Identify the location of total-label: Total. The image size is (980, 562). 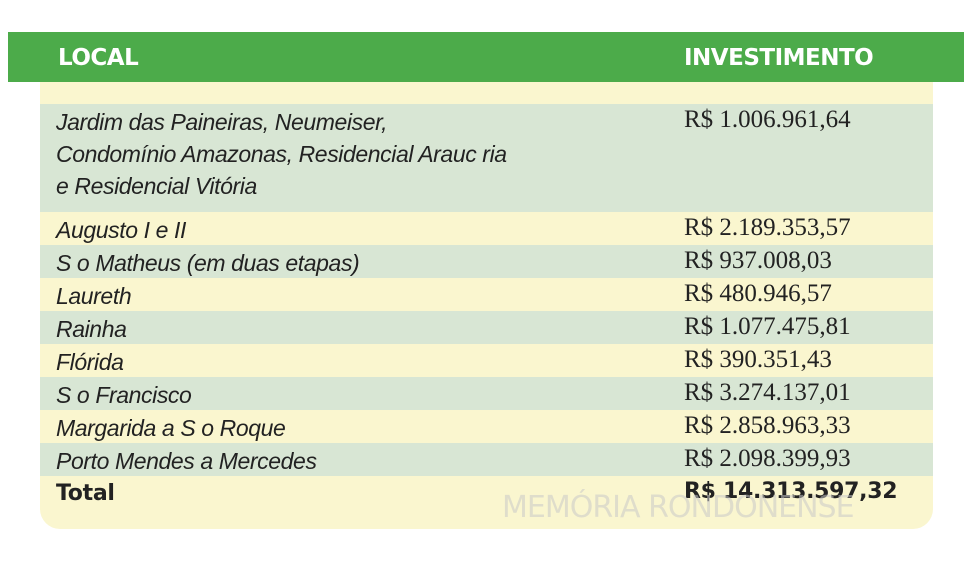
(85, 493).